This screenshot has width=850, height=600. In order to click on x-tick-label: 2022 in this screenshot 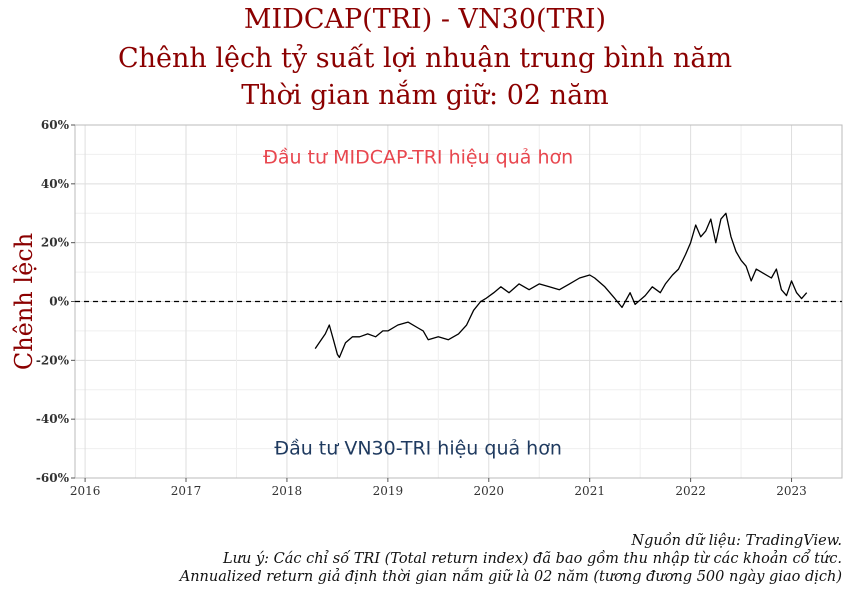, I will do `click(690, 491)`.